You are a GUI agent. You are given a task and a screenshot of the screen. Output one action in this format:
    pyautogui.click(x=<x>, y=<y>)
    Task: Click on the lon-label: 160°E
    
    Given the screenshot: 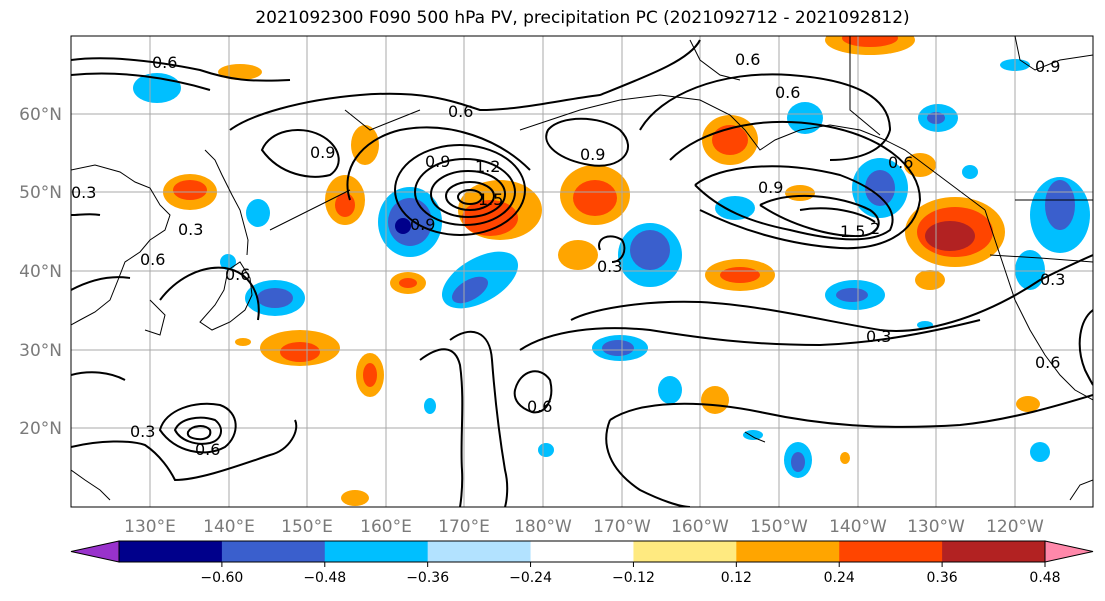 What is the action you would take?
    pyautogui.click(x=386, y=527)
    